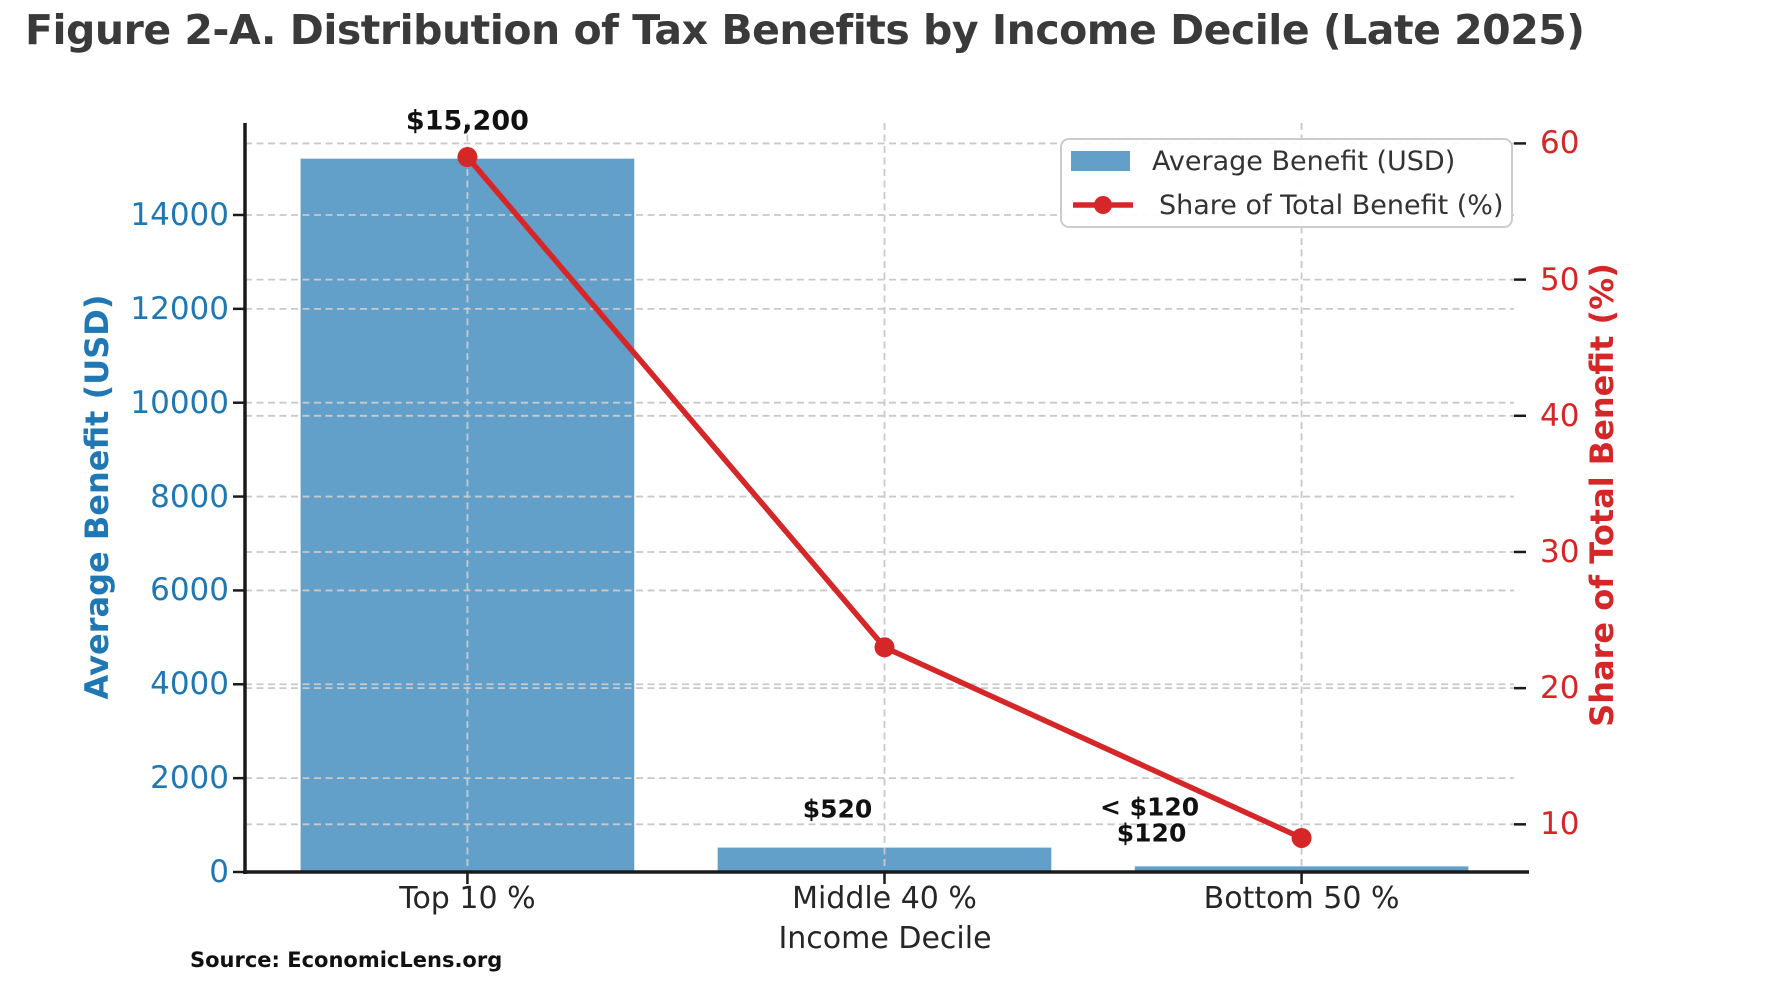 The width and height of the screenshot is (1770, 995). What do you see at coordinates (179, 402) in the screenshot?
I see `tick-label-left: 10000` at bounding box center [179, 402].